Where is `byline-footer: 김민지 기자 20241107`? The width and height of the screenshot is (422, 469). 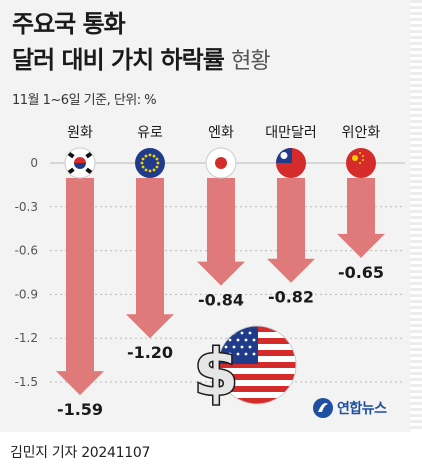 byline-footer: 김민지 기자 20241107 is located at coordinates (80, 453).